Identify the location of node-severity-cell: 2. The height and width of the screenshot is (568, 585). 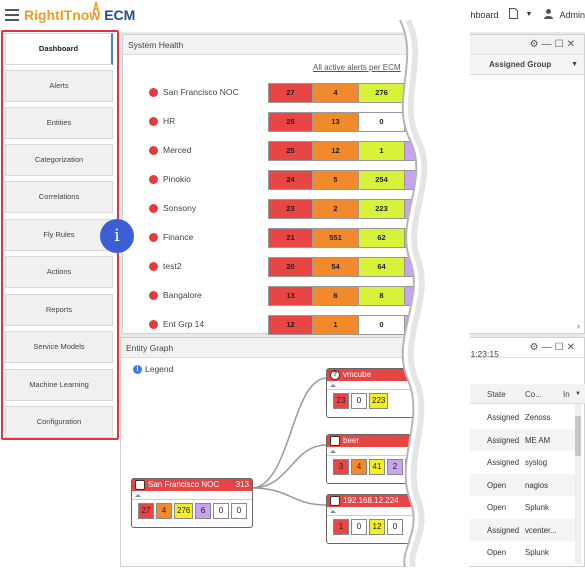
(395, 467).